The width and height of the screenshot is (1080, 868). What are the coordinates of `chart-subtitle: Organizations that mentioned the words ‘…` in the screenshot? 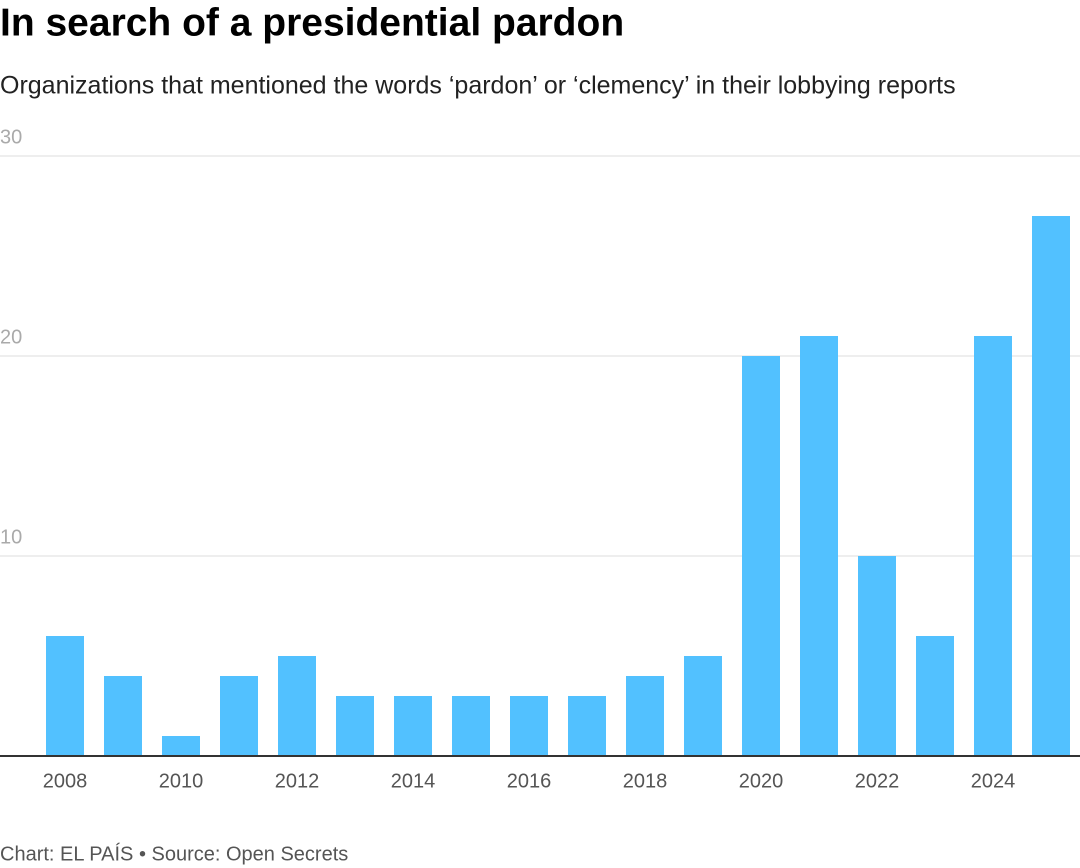 It's located at (478, 86).